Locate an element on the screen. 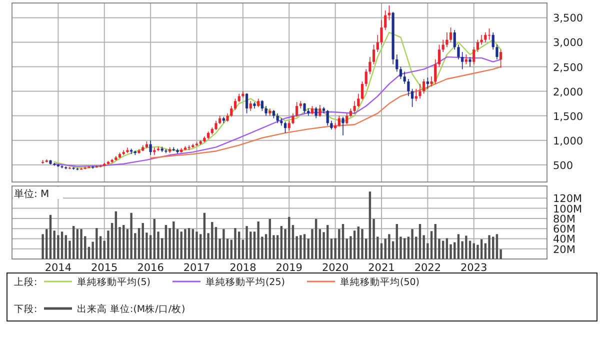  x-tick-label: 2016 is located at coordinates (150, 268).